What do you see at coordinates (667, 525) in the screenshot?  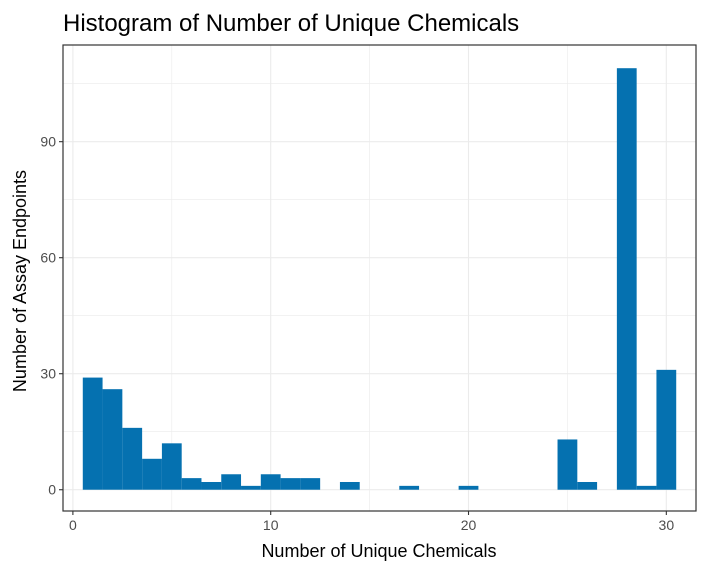 I see `x-tick-label: 30` at bounding box center [667, 525].